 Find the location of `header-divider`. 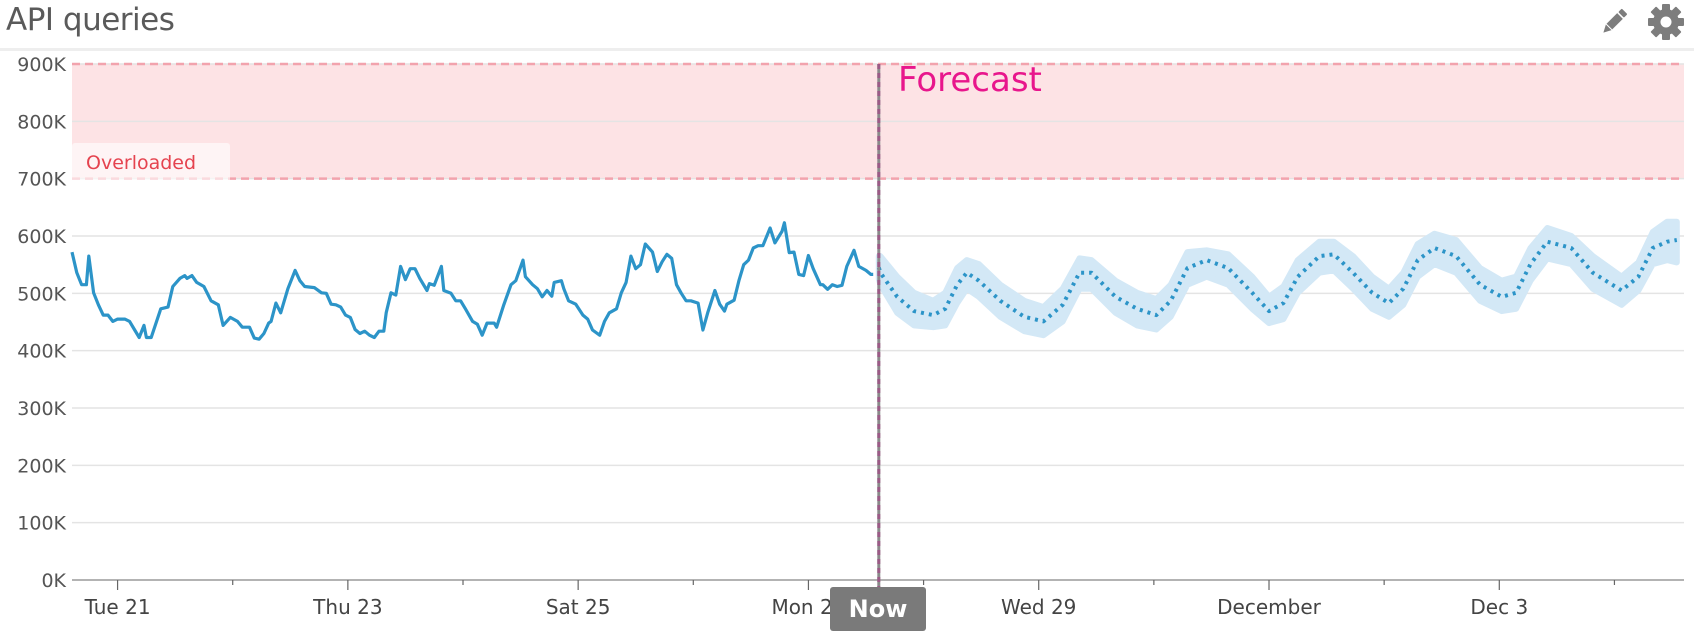

header-divider is located at coordinates (847, 49).